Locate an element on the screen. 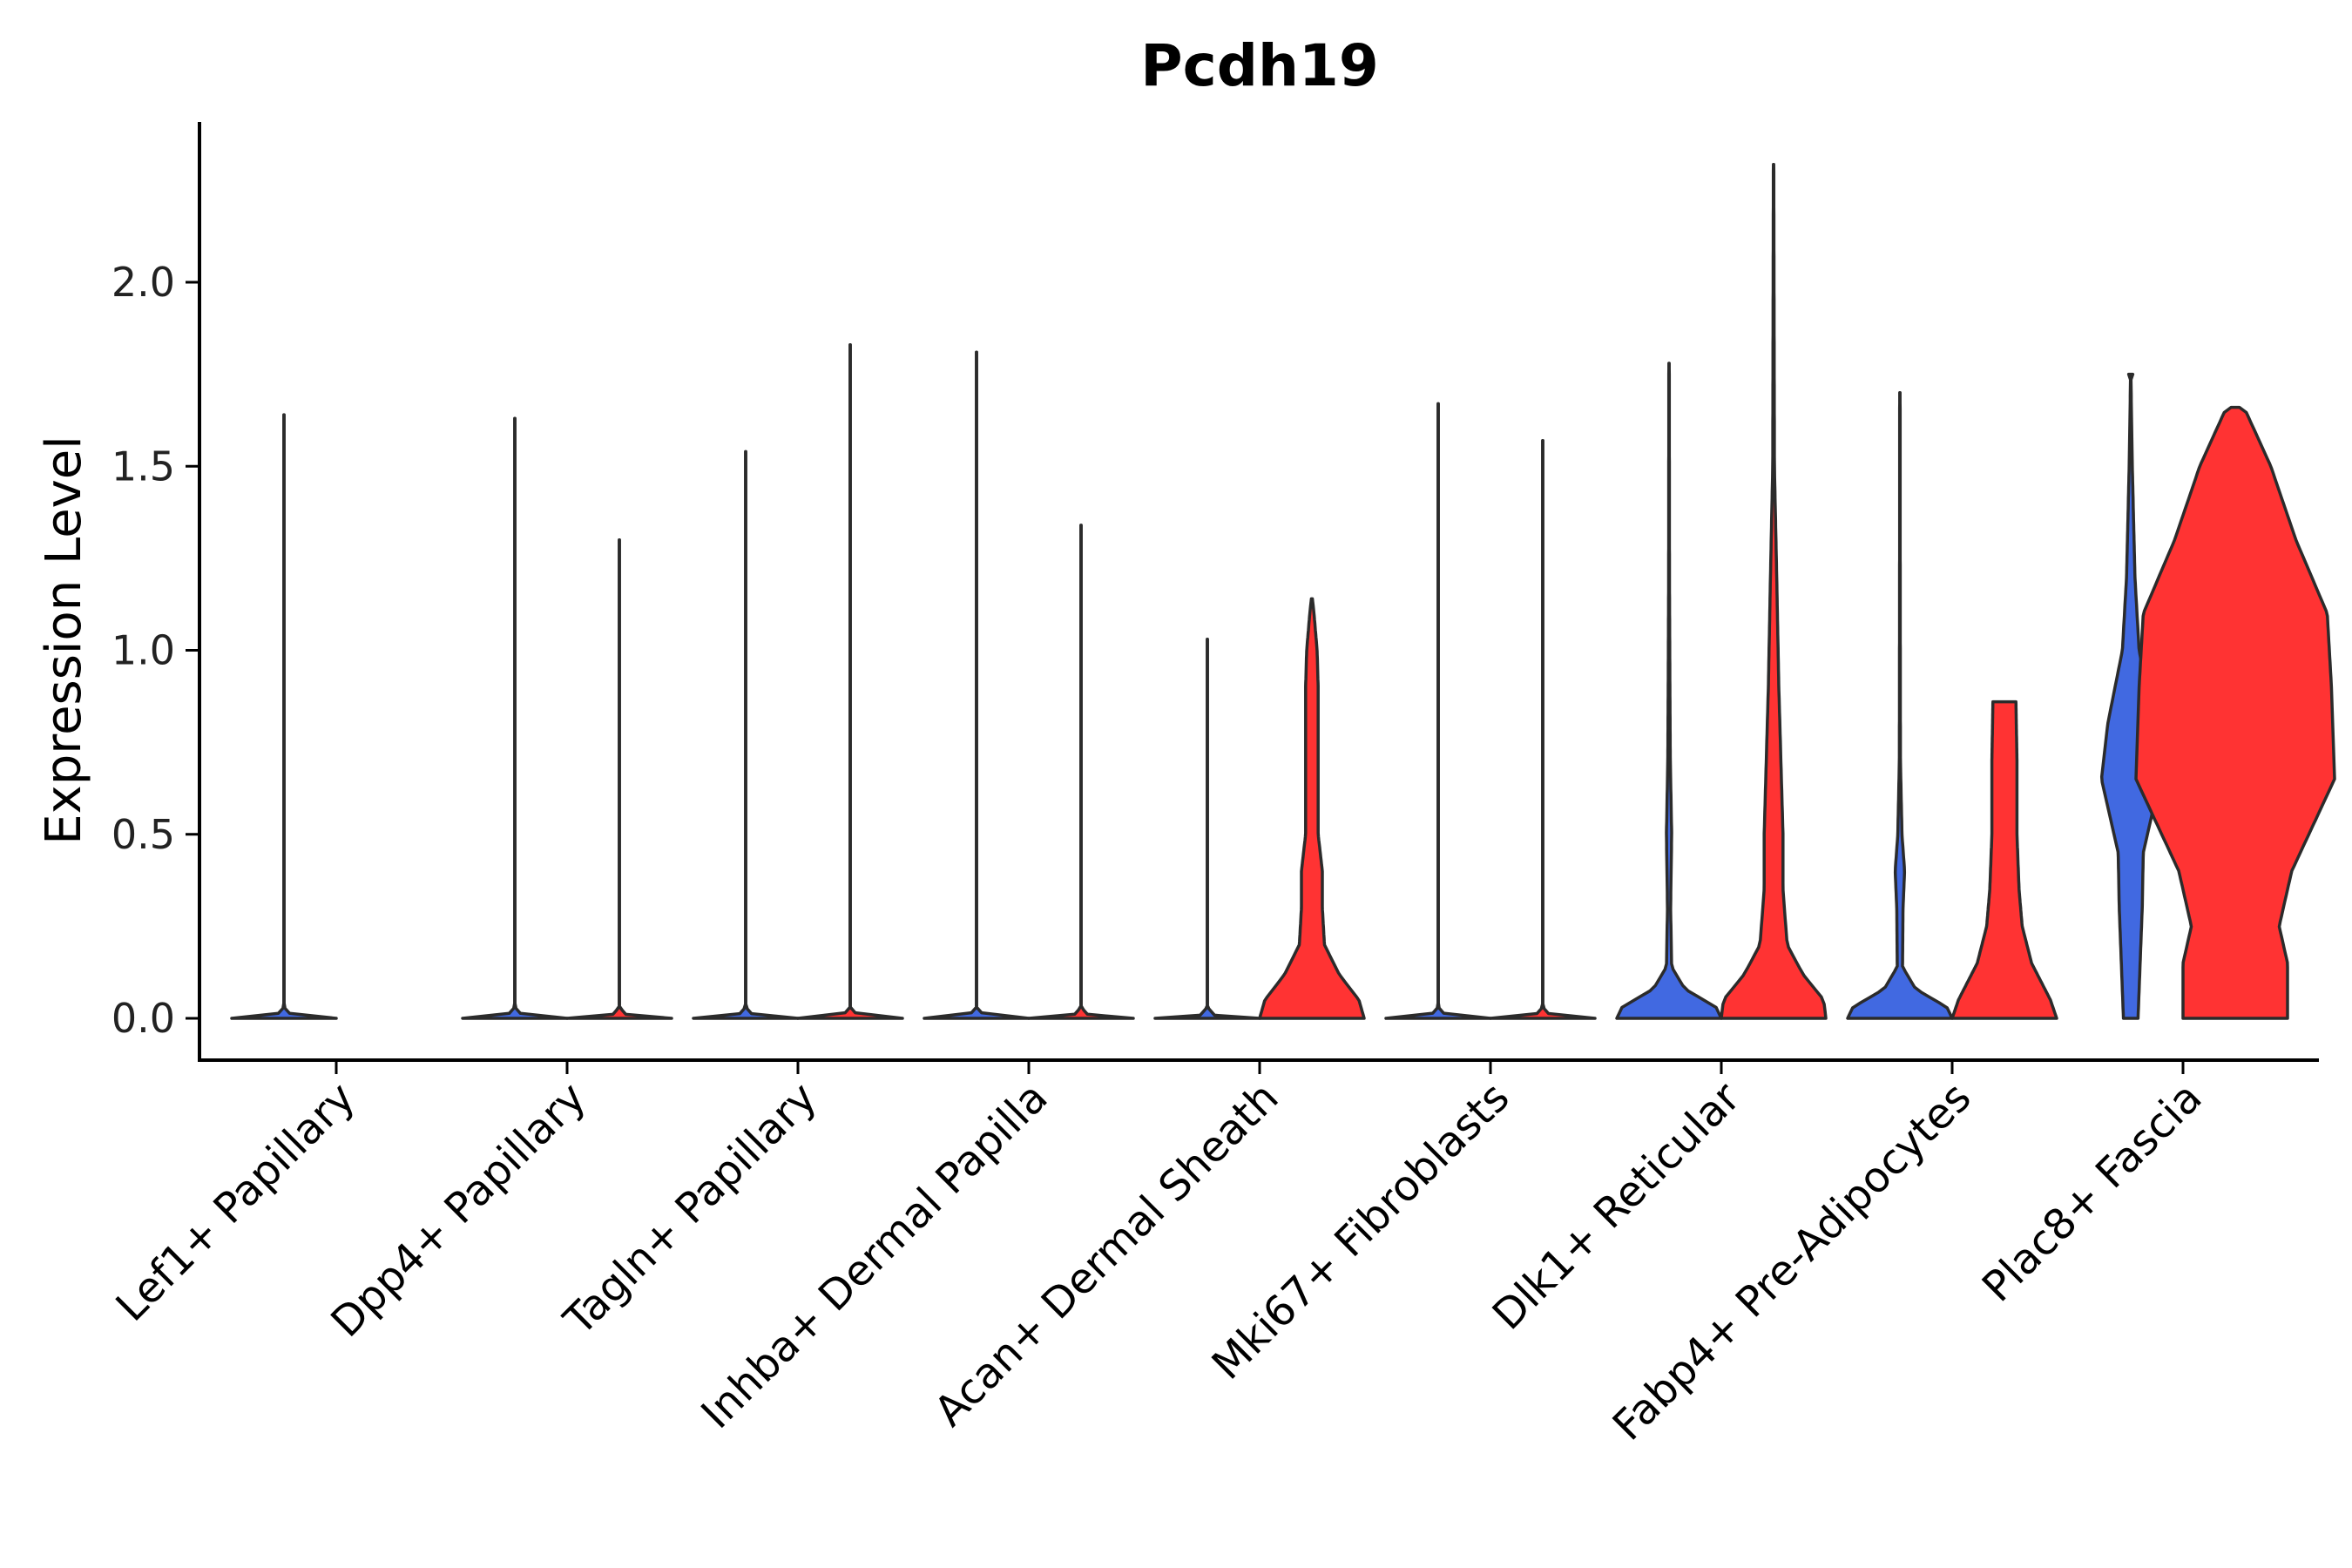 The image size is (2352, 1568). category-label: Plac8+ Fascia is located at coordinates (2092, 1192).